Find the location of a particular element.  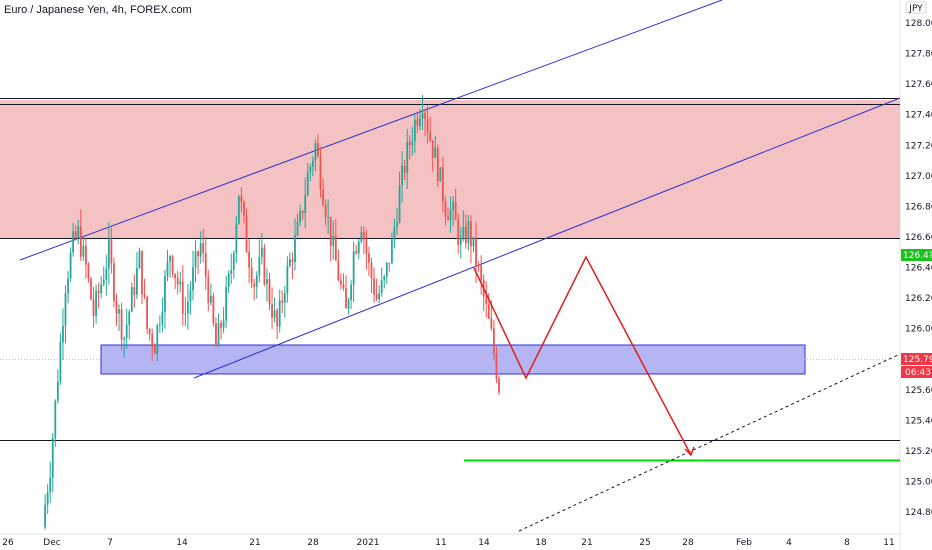

currency-badge is located at coordinates (916, 7).